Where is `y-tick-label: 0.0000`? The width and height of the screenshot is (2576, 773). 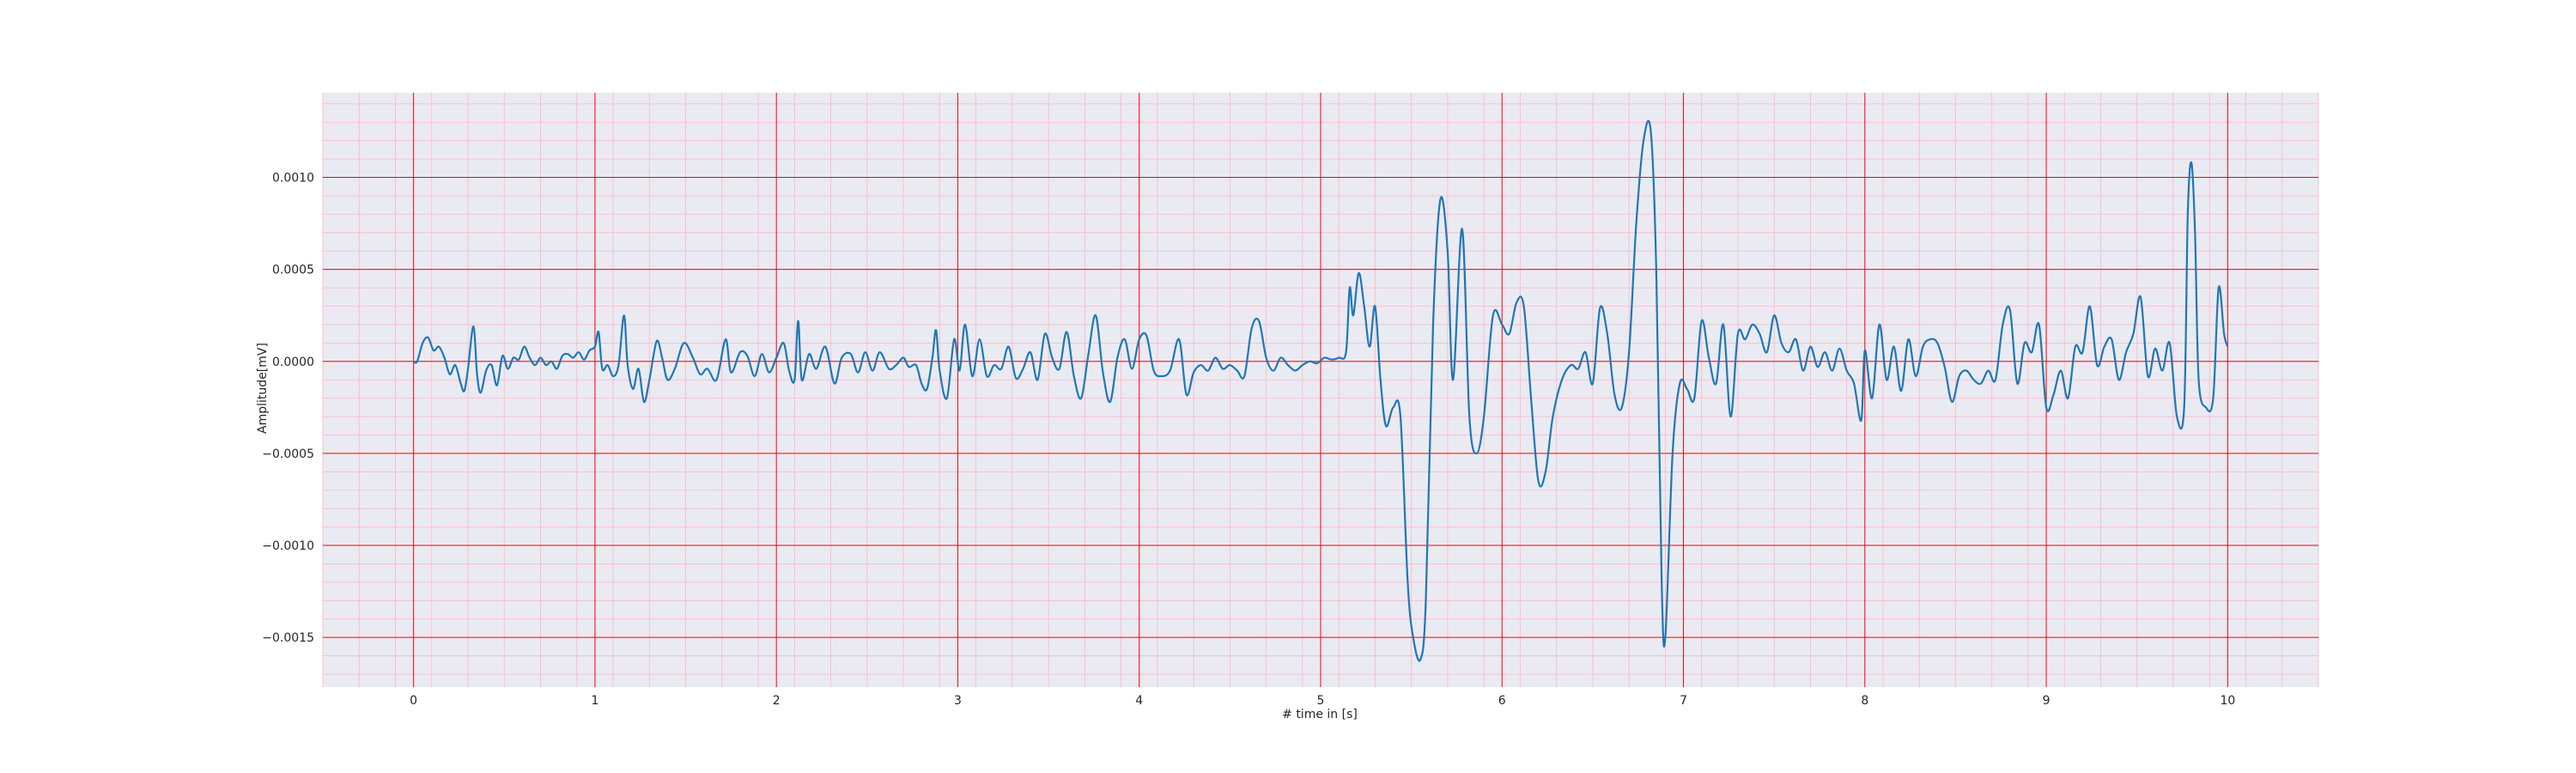
y-tick-label: 0.0000 is located at coordinates (293, 362).